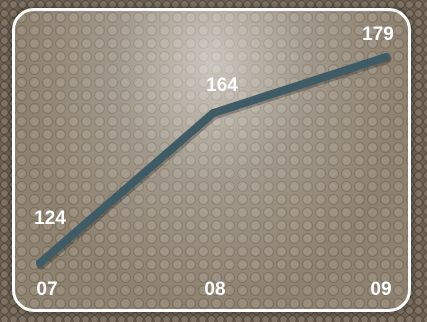 The width and height of the screenshot is (427, 322). What do you see at coordinates (50, 218) in the screenshot?
I see `data-label-07: 124` at bounding box center [50, 218].